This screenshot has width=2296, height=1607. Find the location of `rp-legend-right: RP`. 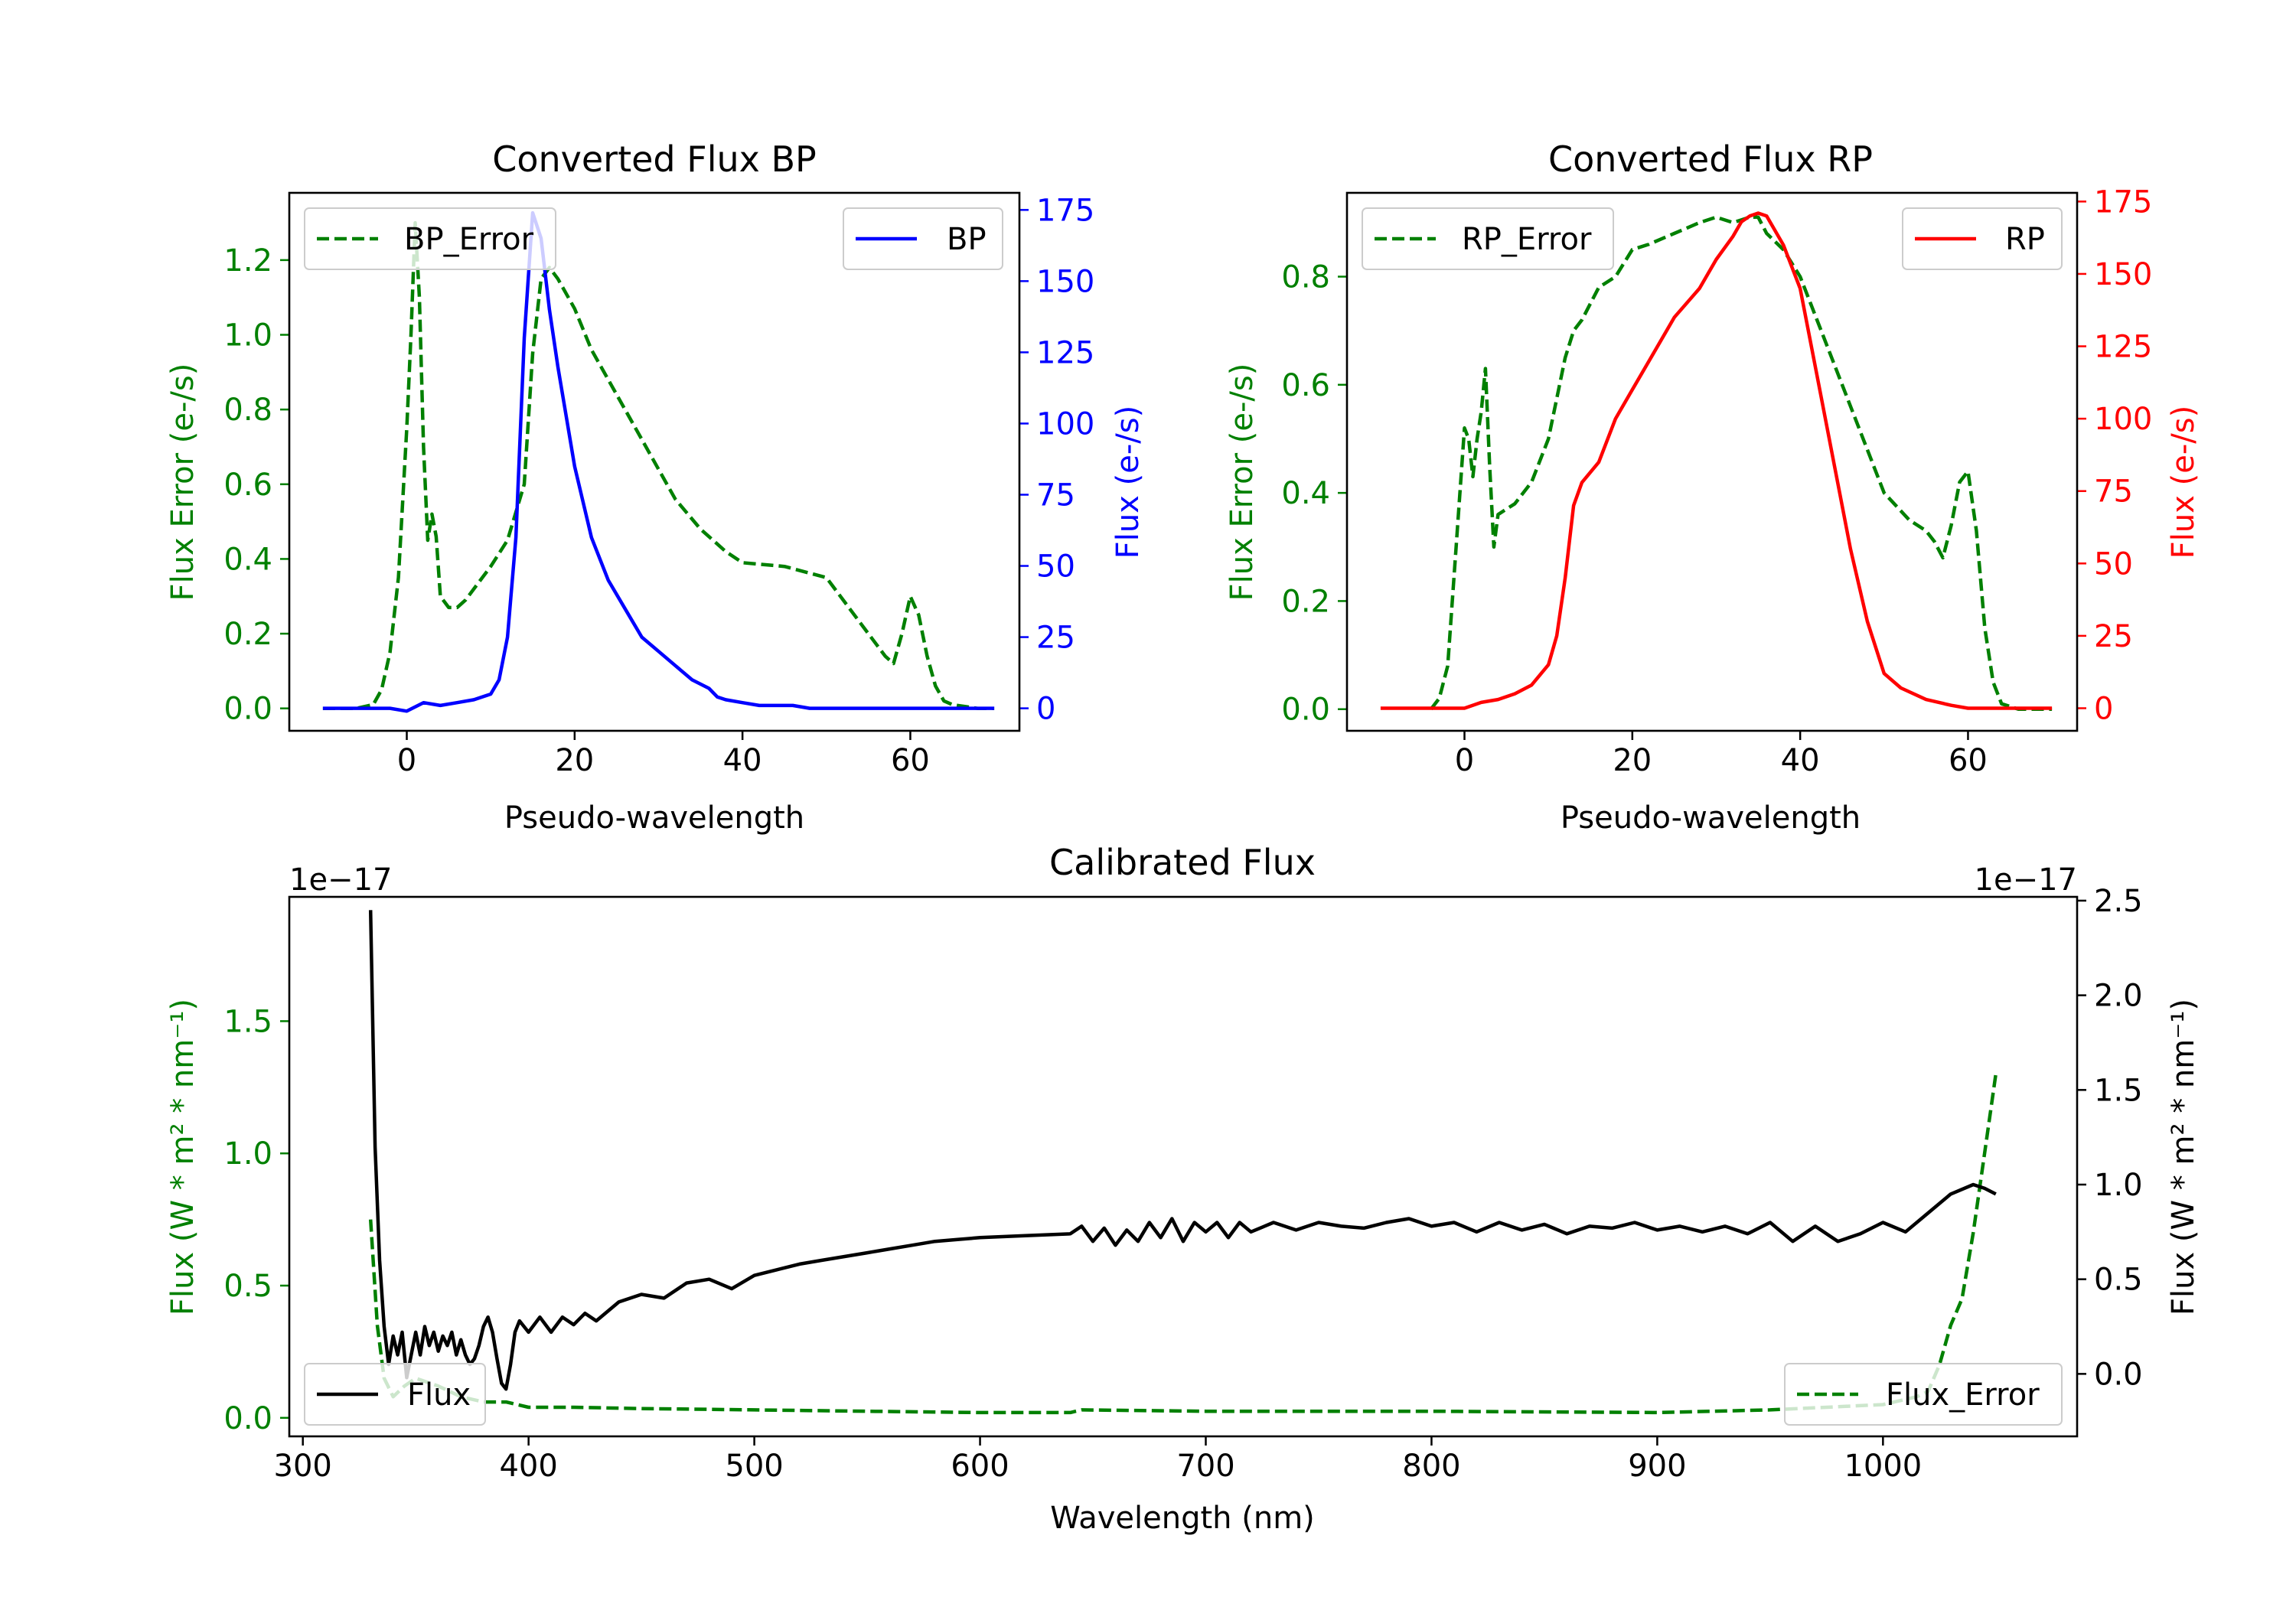

rp-legend-right: RP is located at coordinates (1982, 239).